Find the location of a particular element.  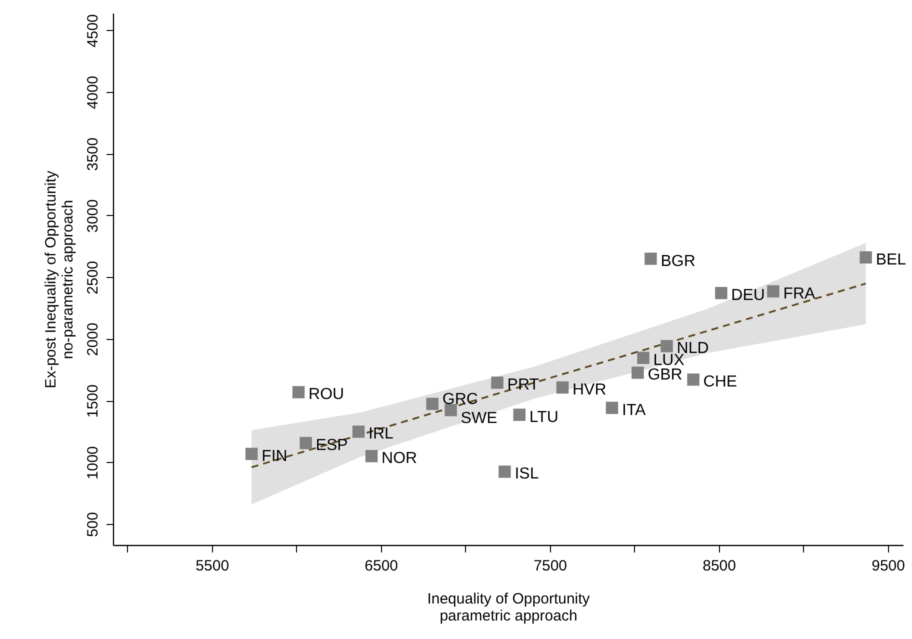

y-tick-label: 1500 is located at coordinates (93, 401).